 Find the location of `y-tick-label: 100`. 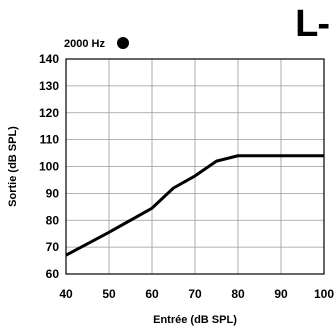

y-tick-label: 100 is located at coordinates (49, 167).